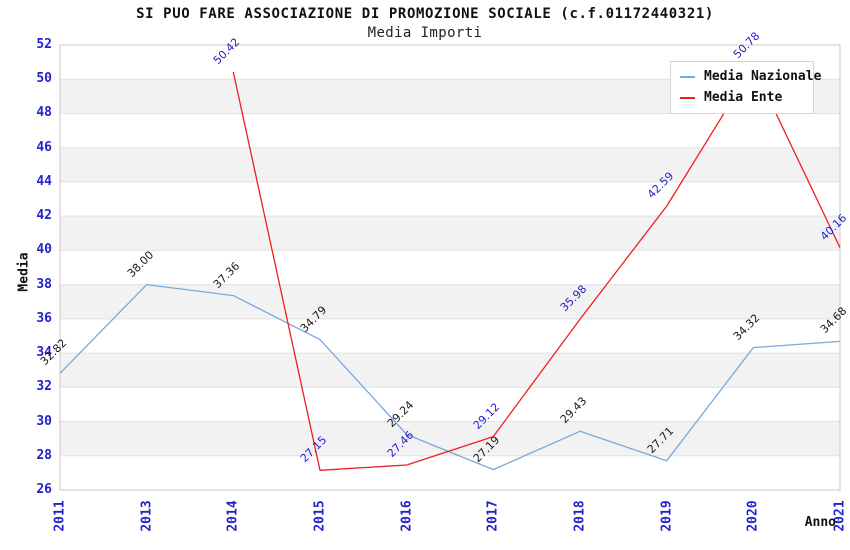 The width and height of the screenshot is (850, 550). What do you see at coordinates (60, 516) in the screenshot?
I see `x-tick-label: 2011` at bounding box center [60, 516].